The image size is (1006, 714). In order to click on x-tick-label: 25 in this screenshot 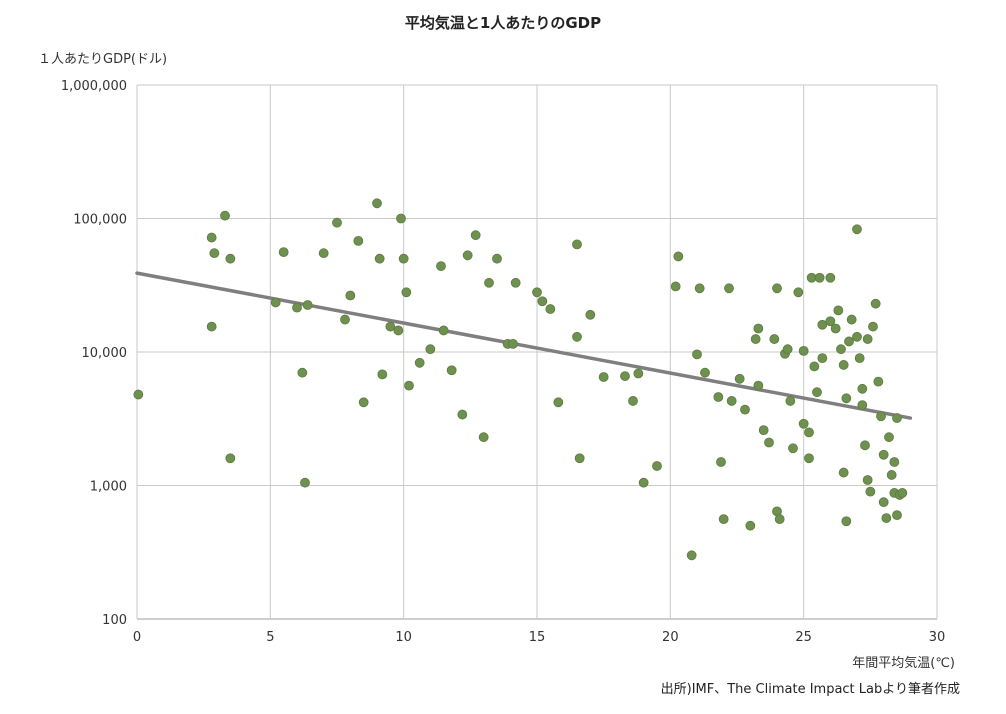, I will do `click(803, 637)`.